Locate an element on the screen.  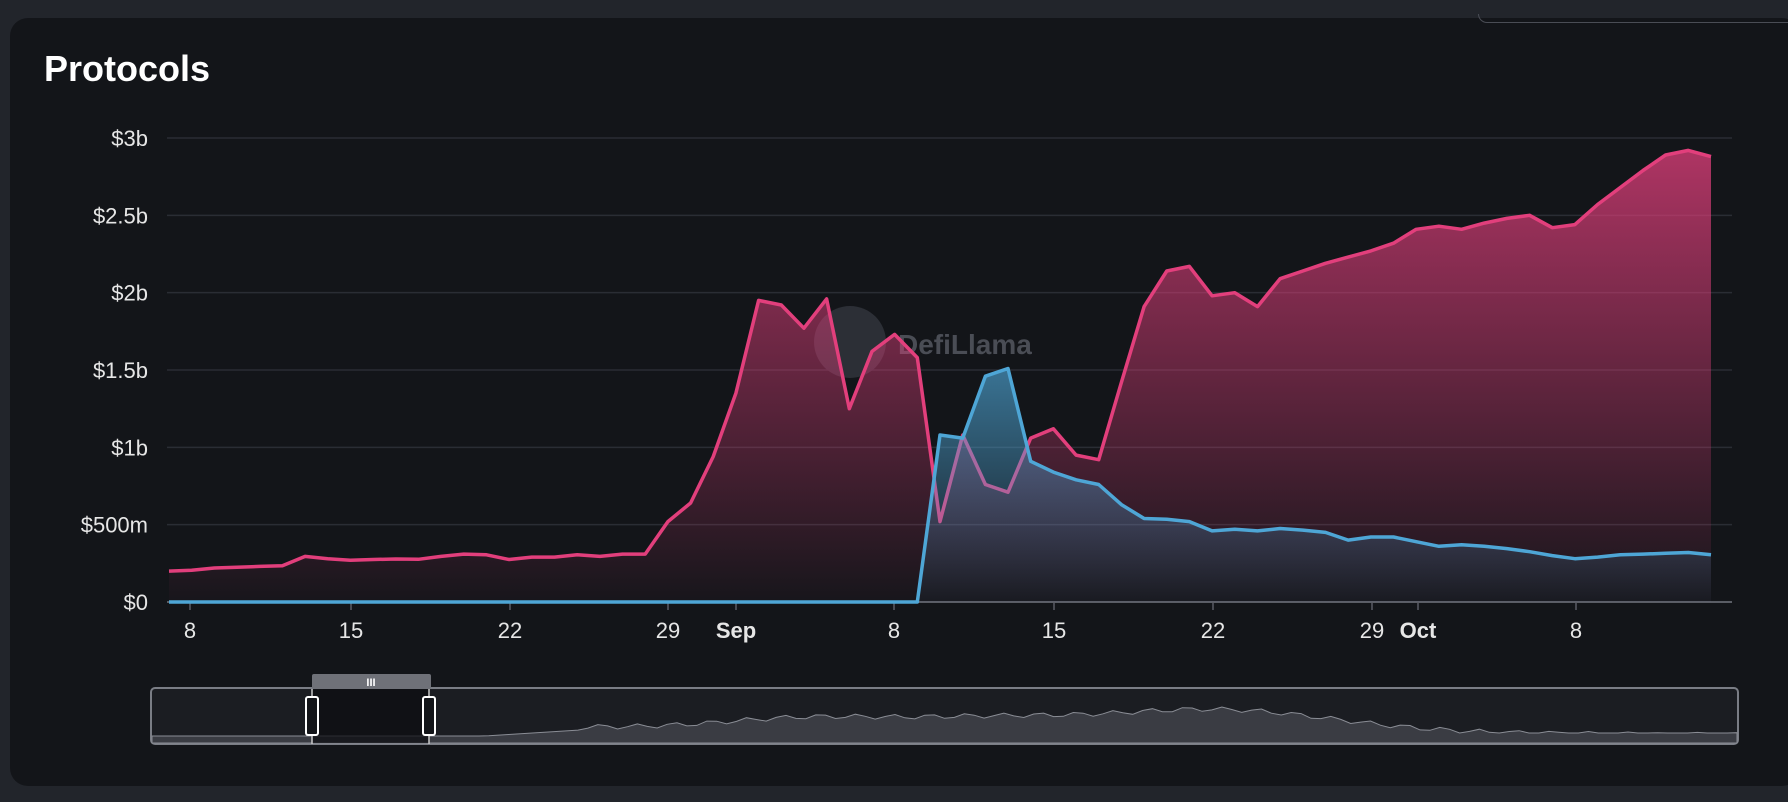
x-axis: 8 15 22 29 Sep 8 15 22 29 Oct 8 is located at coordinates (883, 622).